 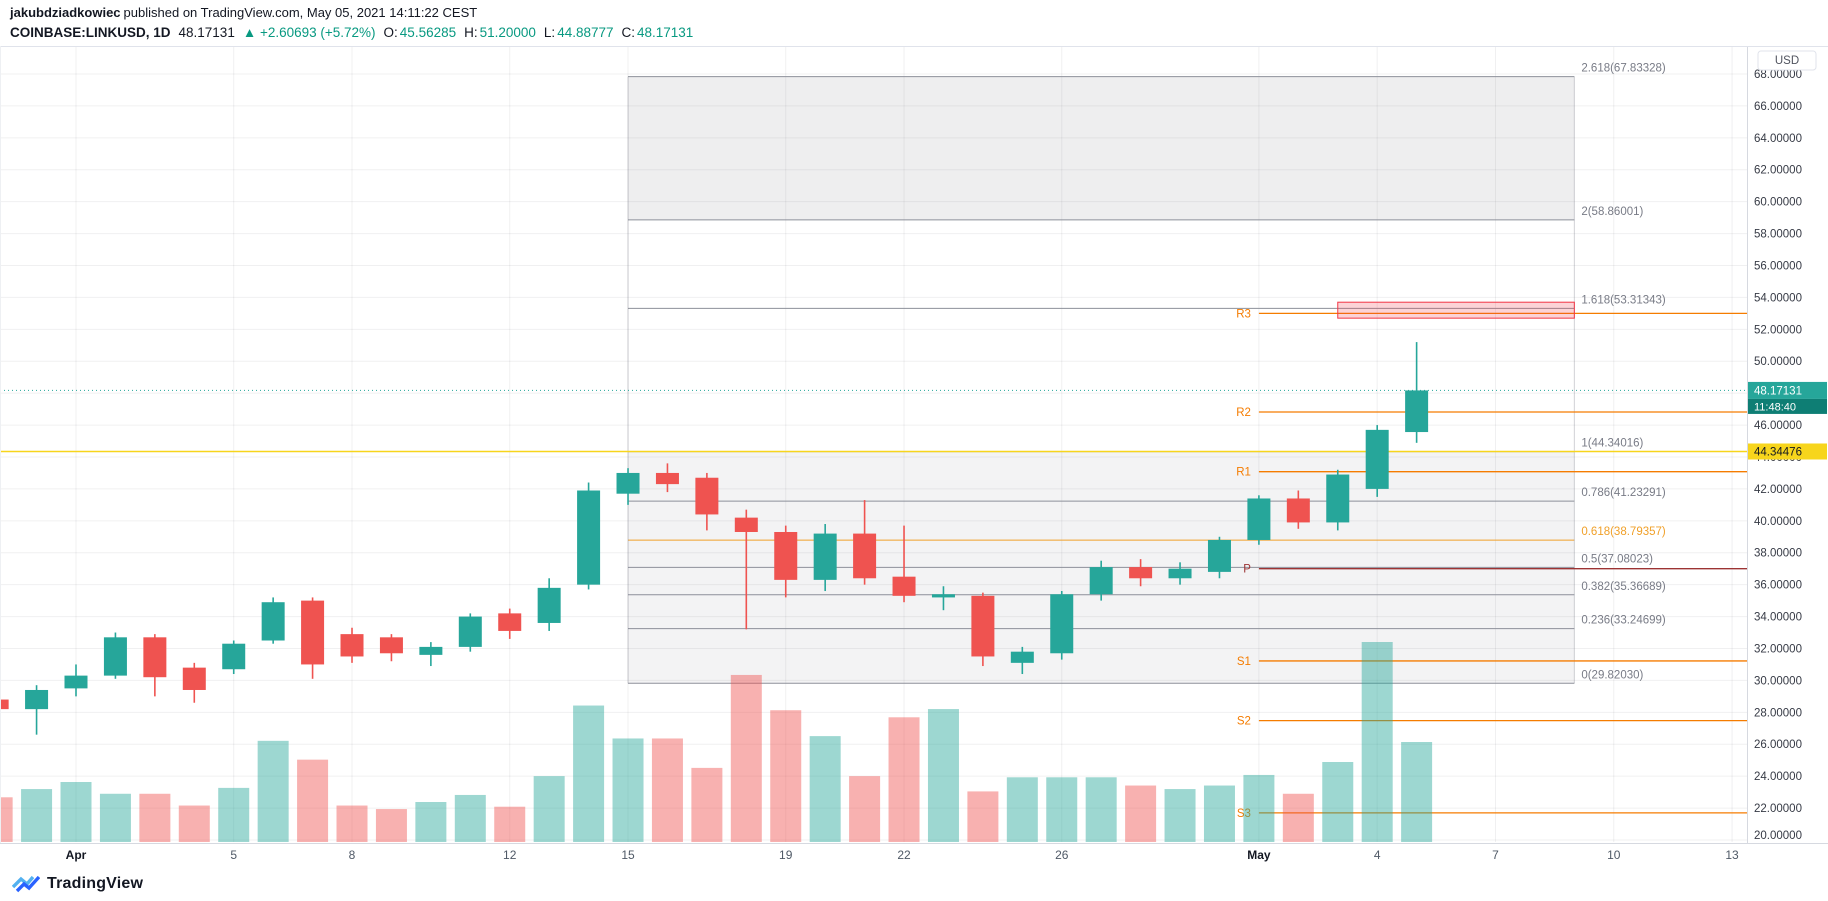 What do you see at coordinates (1778, 330) in the screenshot?
I see `price-tick-label: 52.00000` at bounding box center [1778, 330].